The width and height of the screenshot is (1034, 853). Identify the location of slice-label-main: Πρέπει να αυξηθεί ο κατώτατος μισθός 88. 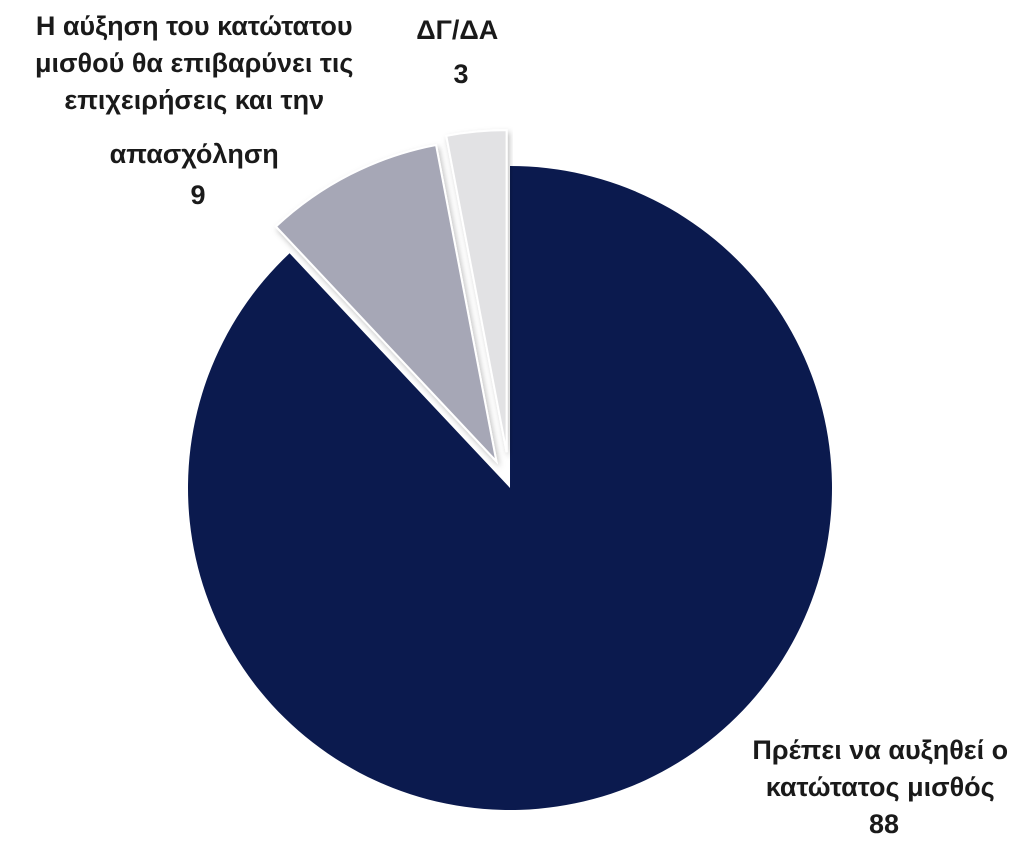
(883, 787).